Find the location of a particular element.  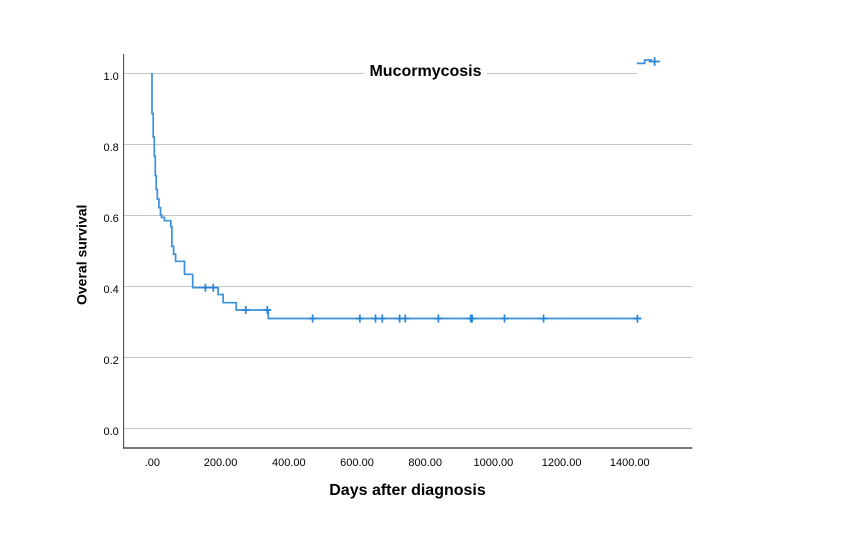

svg-text: 1000.00 is located at coordinates (494, 463).